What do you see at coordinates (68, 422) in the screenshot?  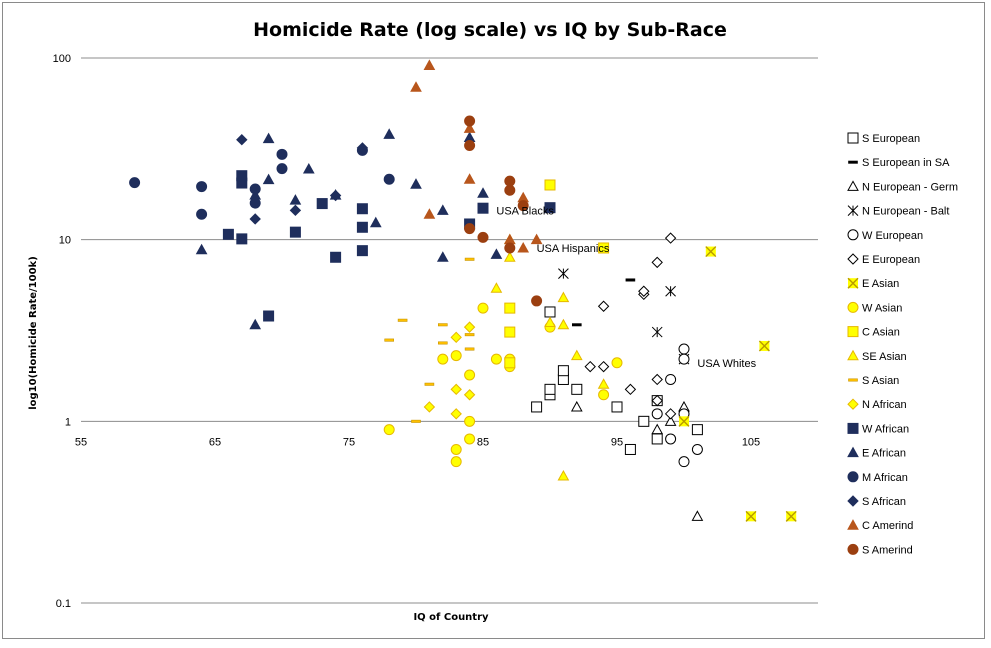 I see `y-tick-label: 1` at bounding box center [68, 422].